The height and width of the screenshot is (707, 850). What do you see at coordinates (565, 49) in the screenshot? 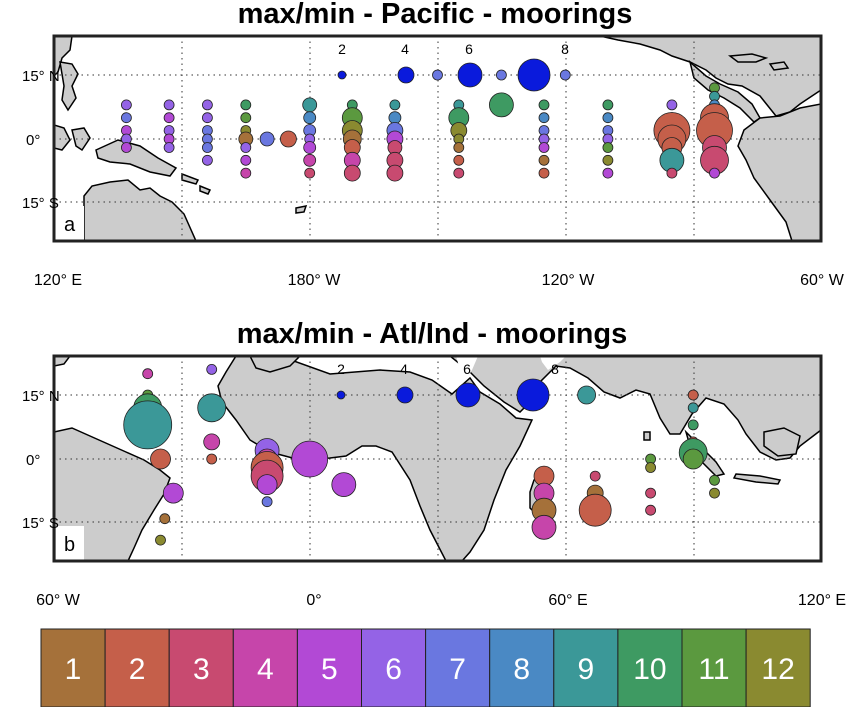
I see `scale-label-8: 8` at bounding box center [565, 49].